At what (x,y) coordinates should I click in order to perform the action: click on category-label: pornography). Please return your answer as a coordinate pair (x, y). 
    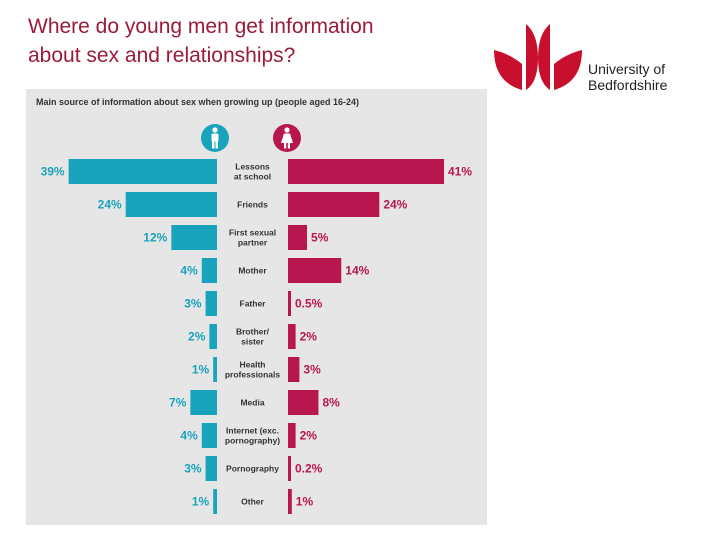
    Looking at the image, I should click on (252, 441).